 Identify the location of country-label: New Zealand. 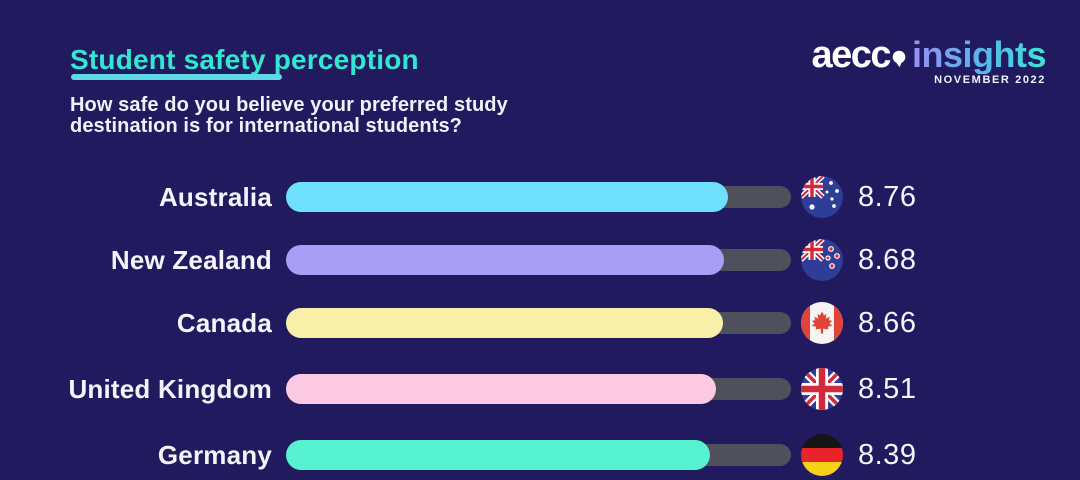
(191, 259).